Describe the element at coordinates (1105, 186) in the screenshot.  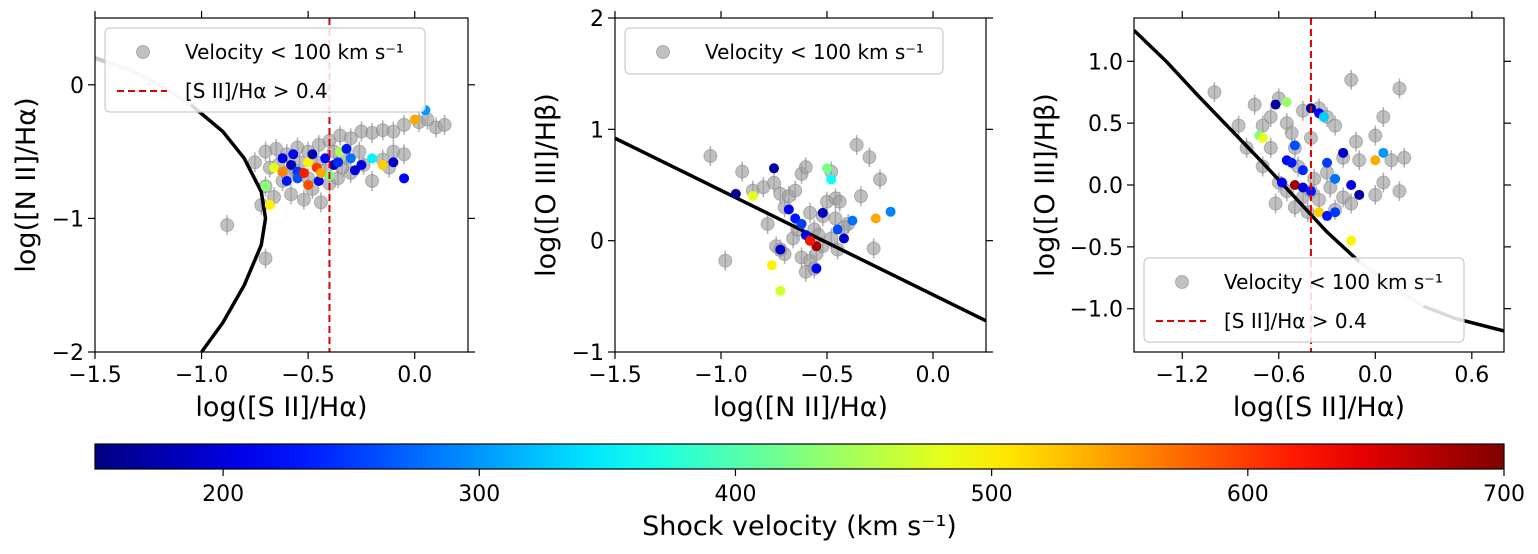
I see `y-tick-label: 0.0` at that location.